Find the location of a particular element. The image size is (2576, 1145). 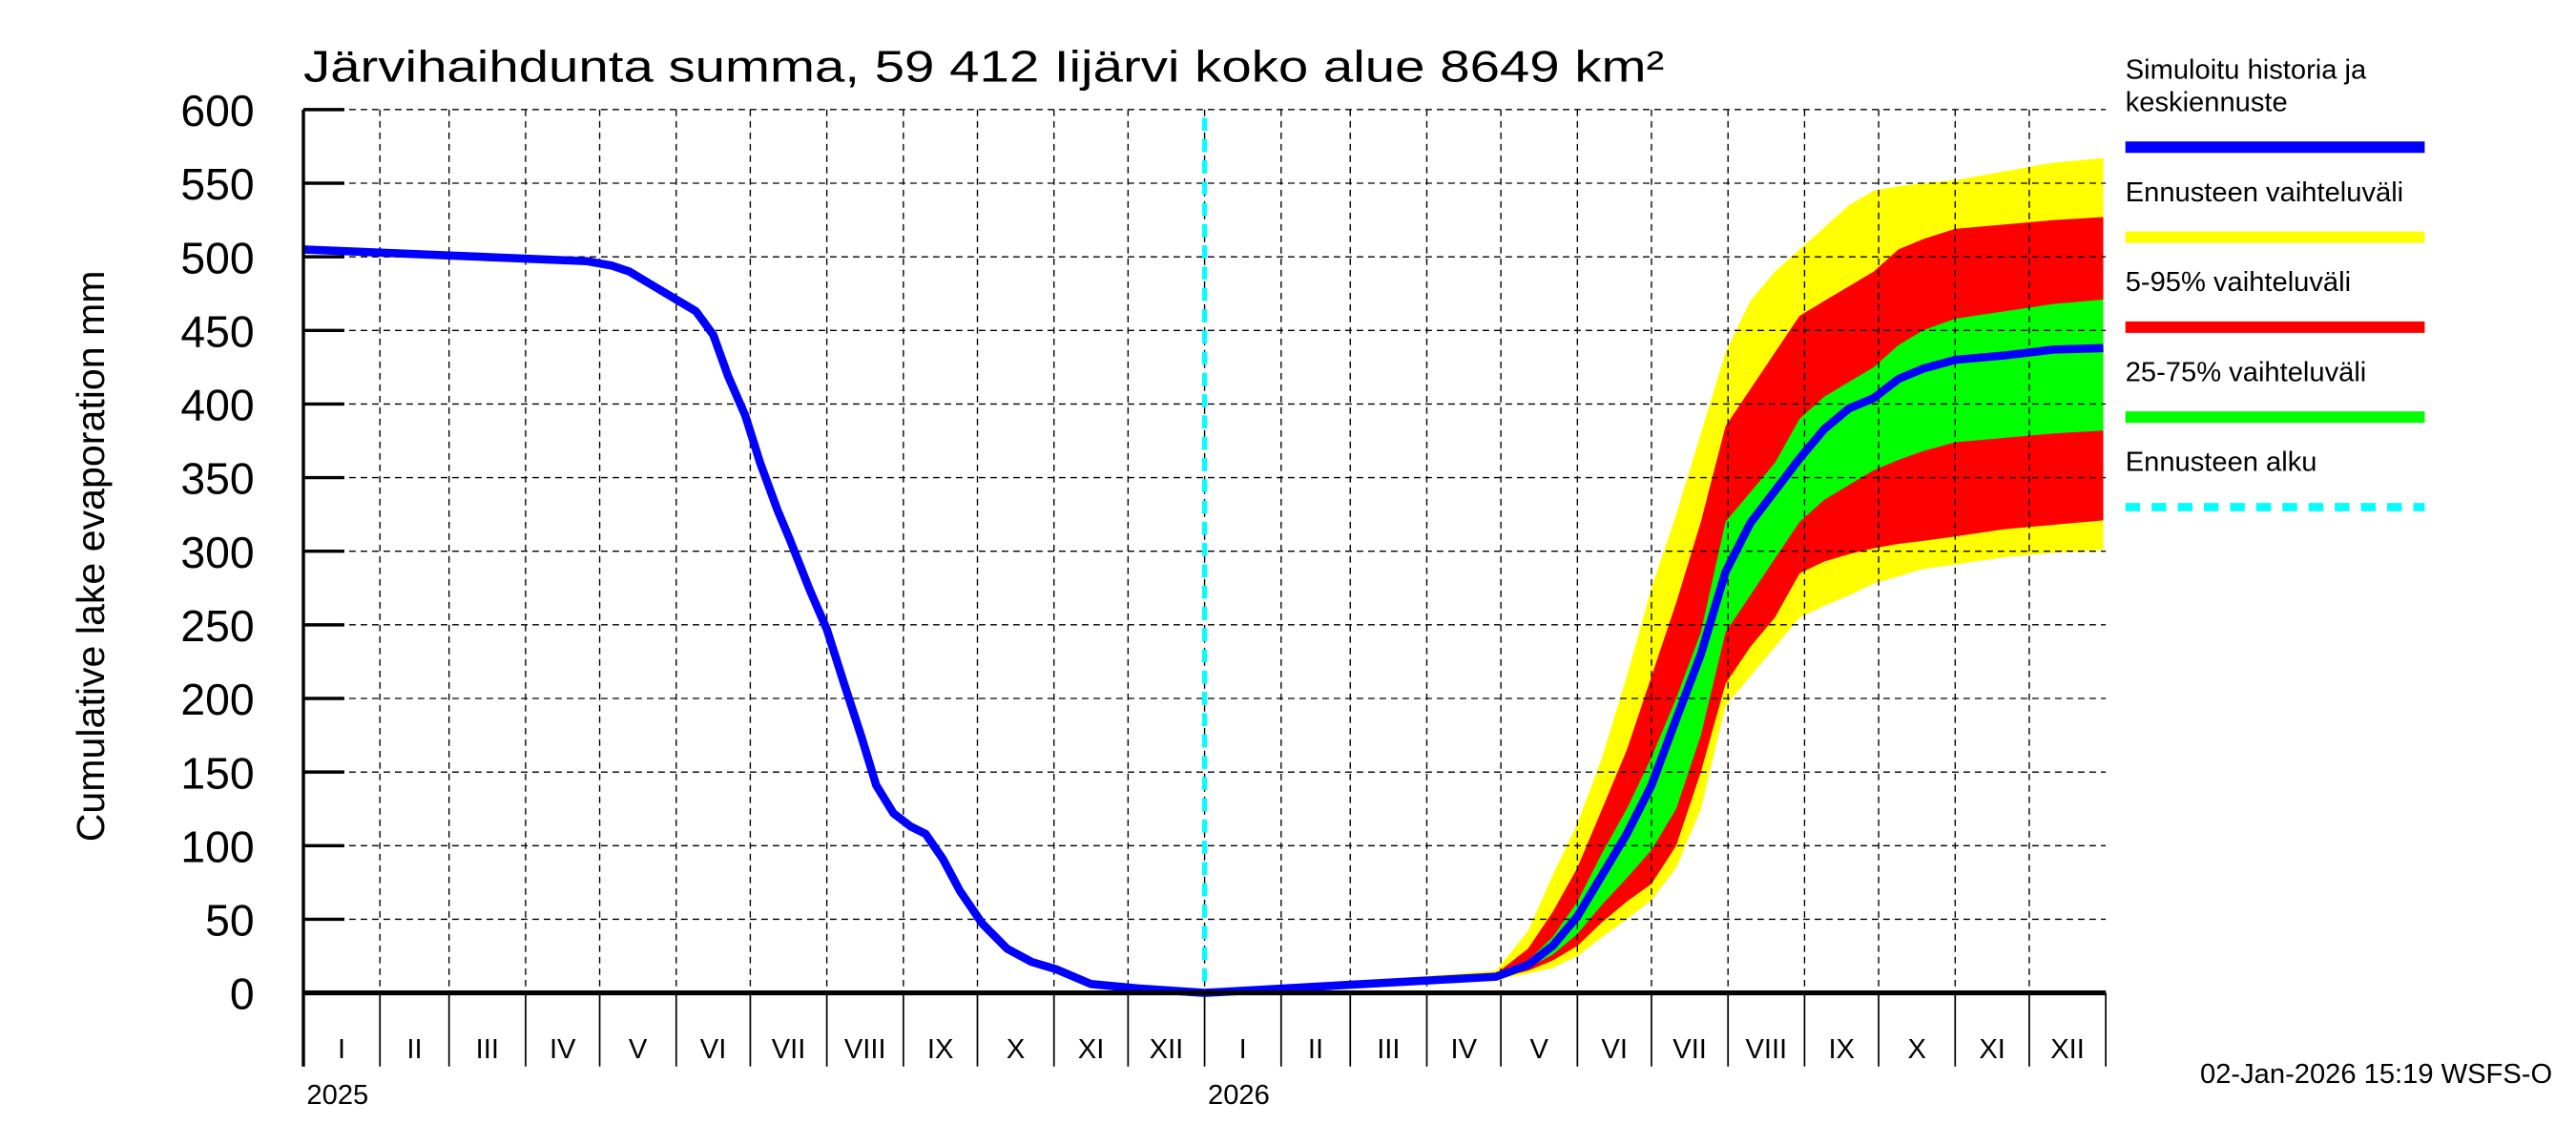

legend-label: Simuloitu historia ja is located at coordinates (2246, 69).